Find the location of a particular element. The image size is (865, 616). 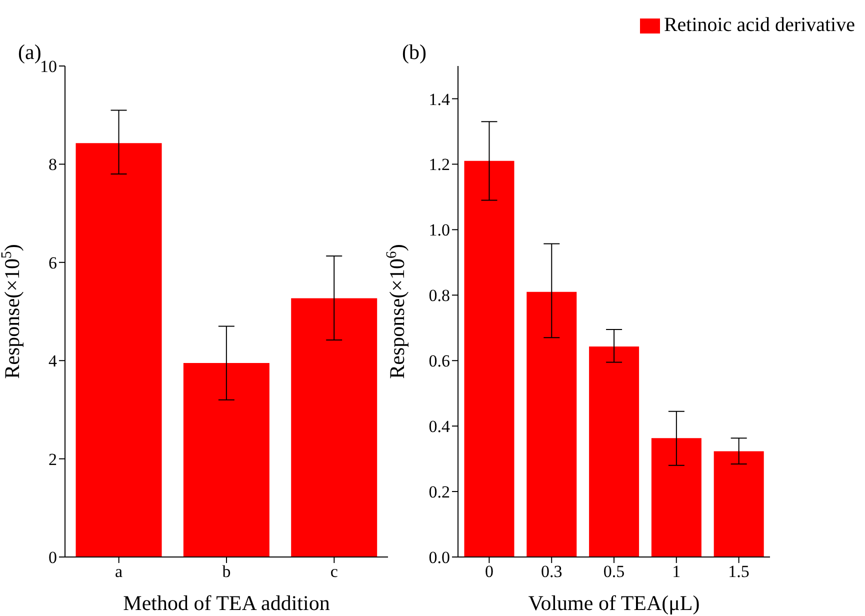

y-tick-label: 0.4 is located at coordinates (439, 426).